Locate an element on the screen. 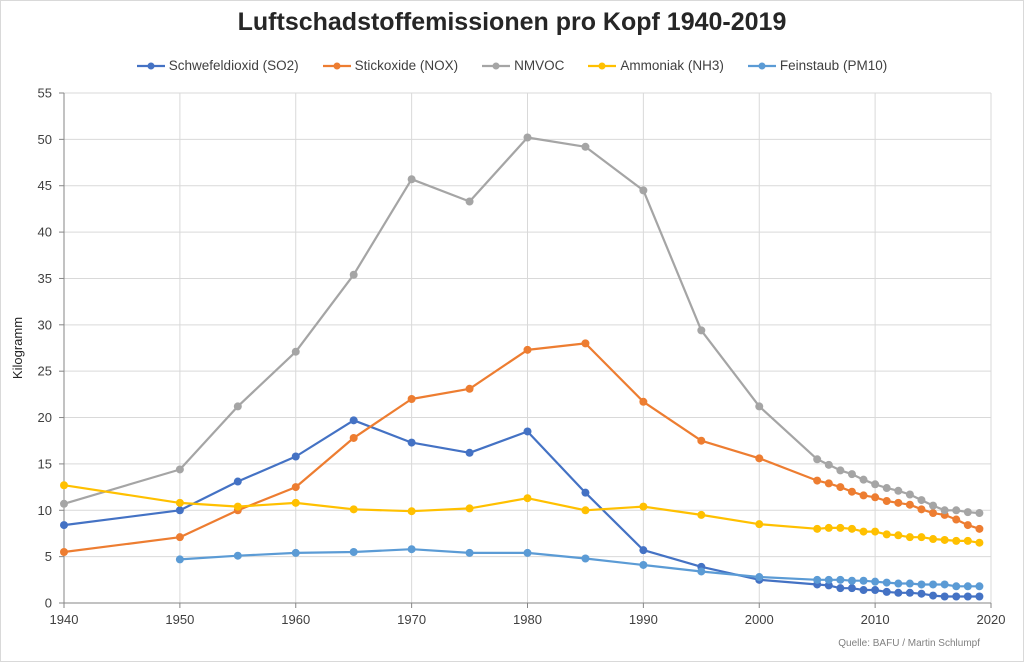 The image size is (1024, 664). x-tick-label: 2000 is located at coordinates (759, 619).